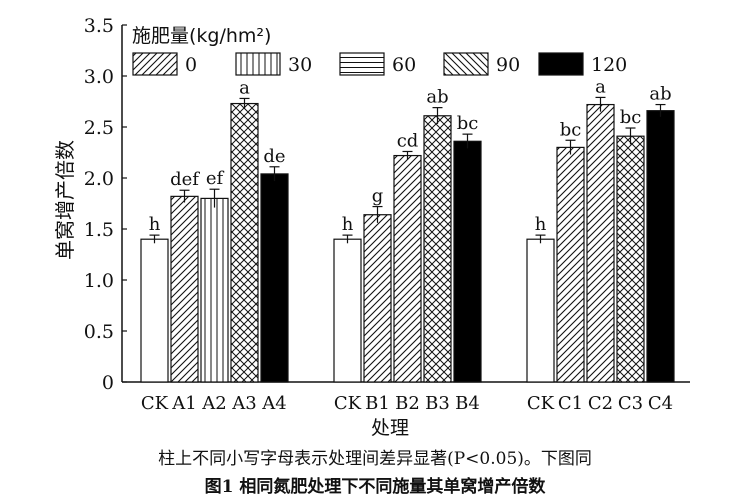 This screenshot has width=750, height=500. What do you see at coordinates (99, 77) in the screenshot?
I see `y-tick-label: 3.0` at bounding box center [99, 77].